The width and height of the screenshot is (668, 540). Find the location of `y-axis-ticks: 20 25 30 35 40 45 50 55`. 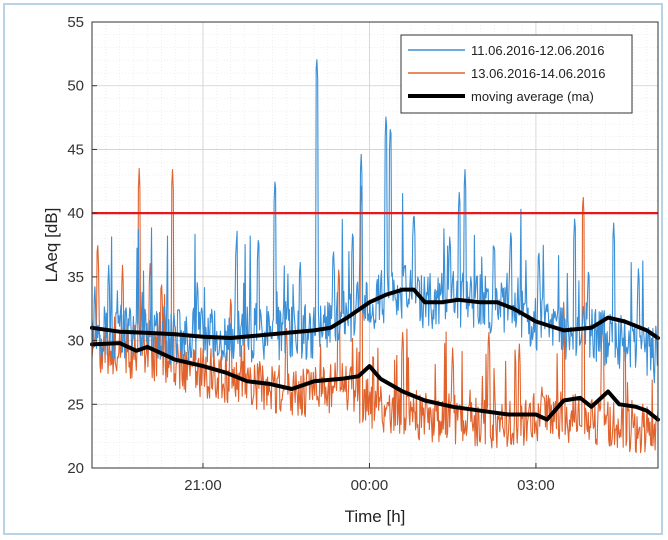

y-axis-ticks: 20 25 30 35 40 45 50 55 is located at coordinates (82, 245).